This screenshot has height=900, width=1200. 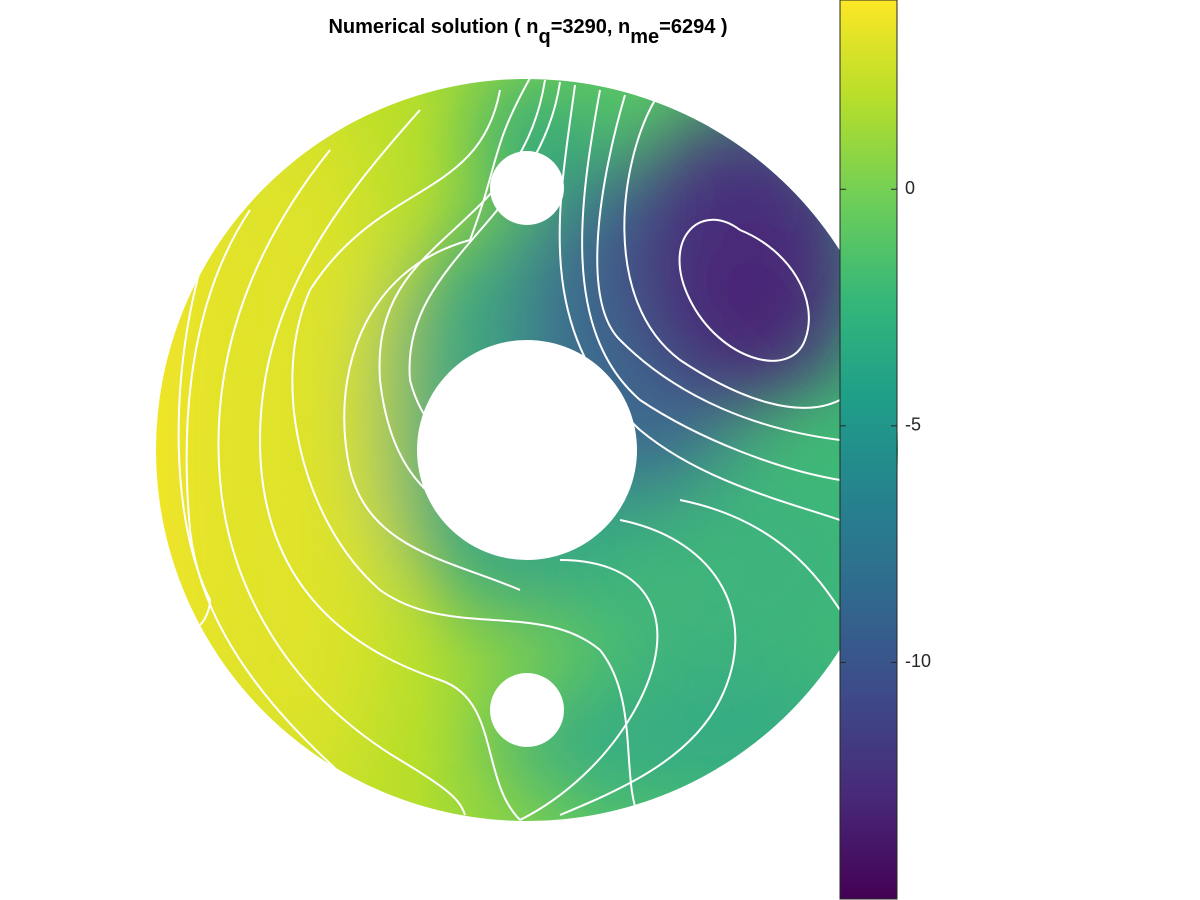 What do you see at coordinates (527, 449) in the screenshot?
I see `holes` at bounding box center [527, 449].